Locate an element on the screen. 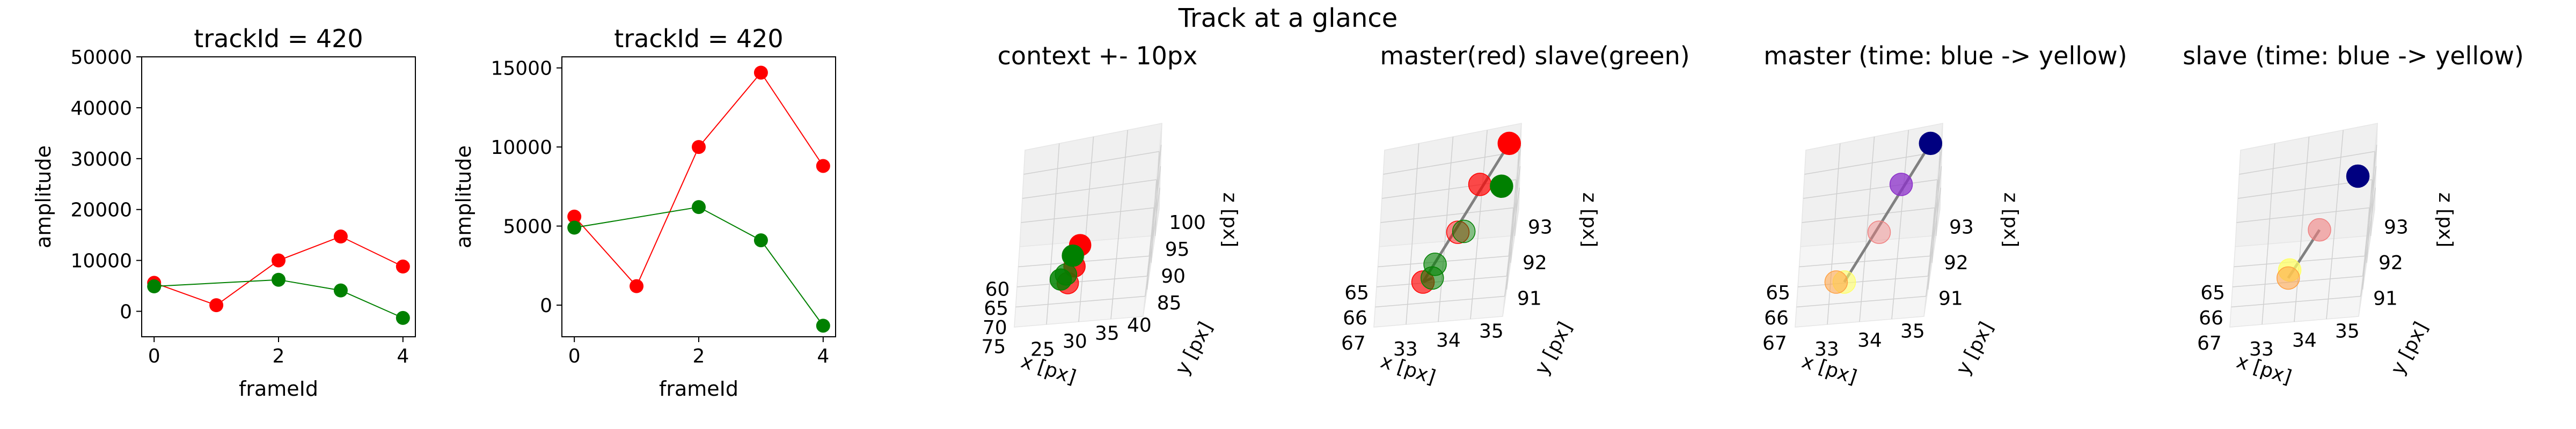 Image resolution: width=2576 pixels, height=429 pixels. x-tick-label: 0 is located at coordinates (574, 356).